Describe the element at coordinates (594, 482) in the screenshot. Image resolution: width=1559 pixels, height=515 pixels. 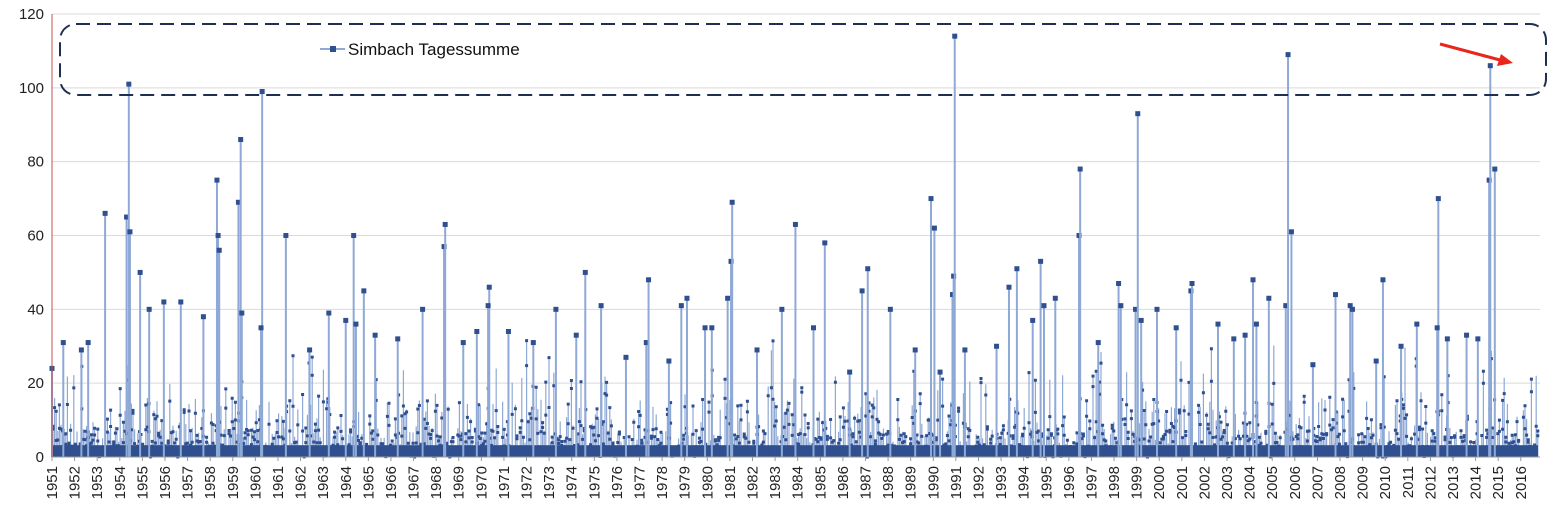
I see `x-tick-label-1975: 1975` at that location.